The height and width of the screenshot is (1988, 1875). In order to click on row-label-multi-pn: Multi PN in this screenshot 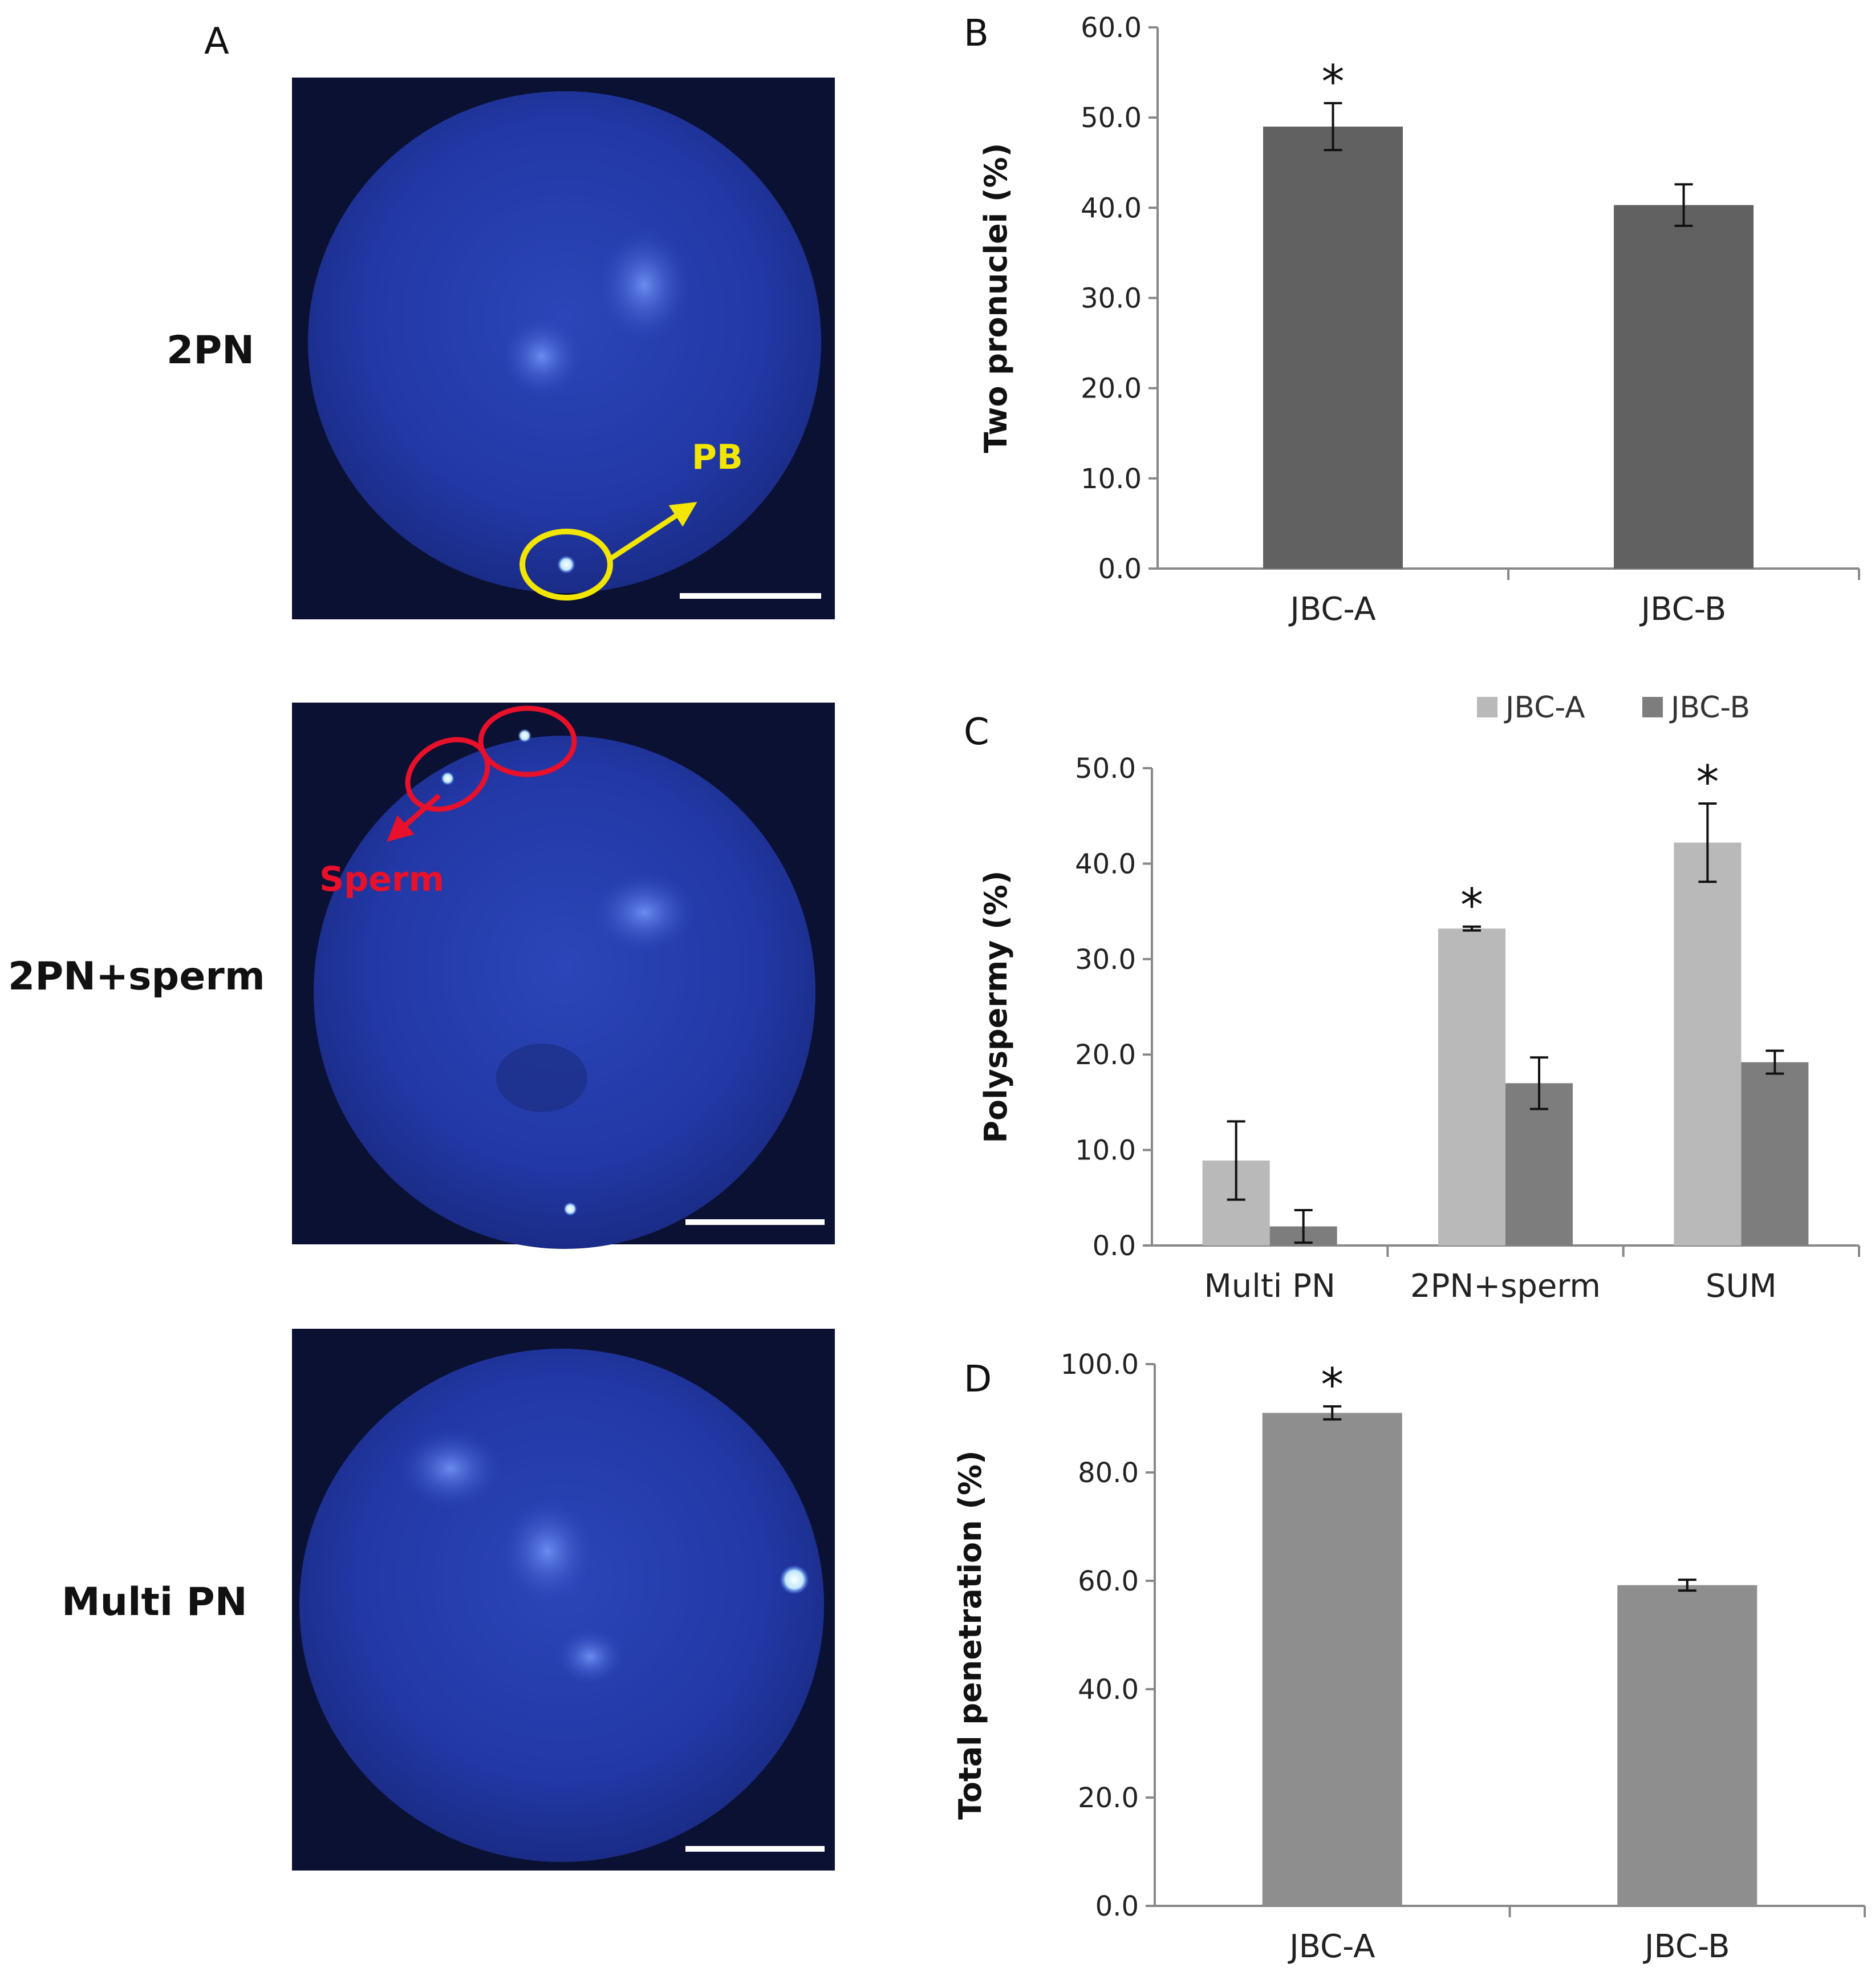, I will do `click(154, 1603)`.